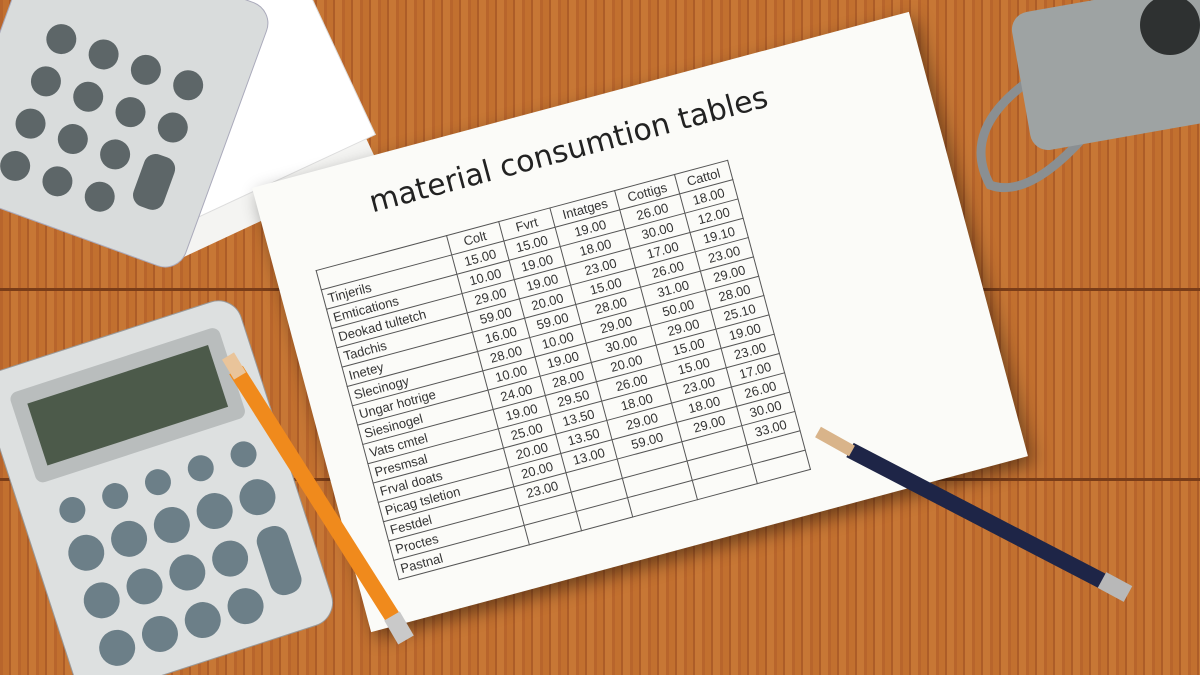 This screenshot has width=1200, height=675. I want to click on top-calculator, so click(134, 134).